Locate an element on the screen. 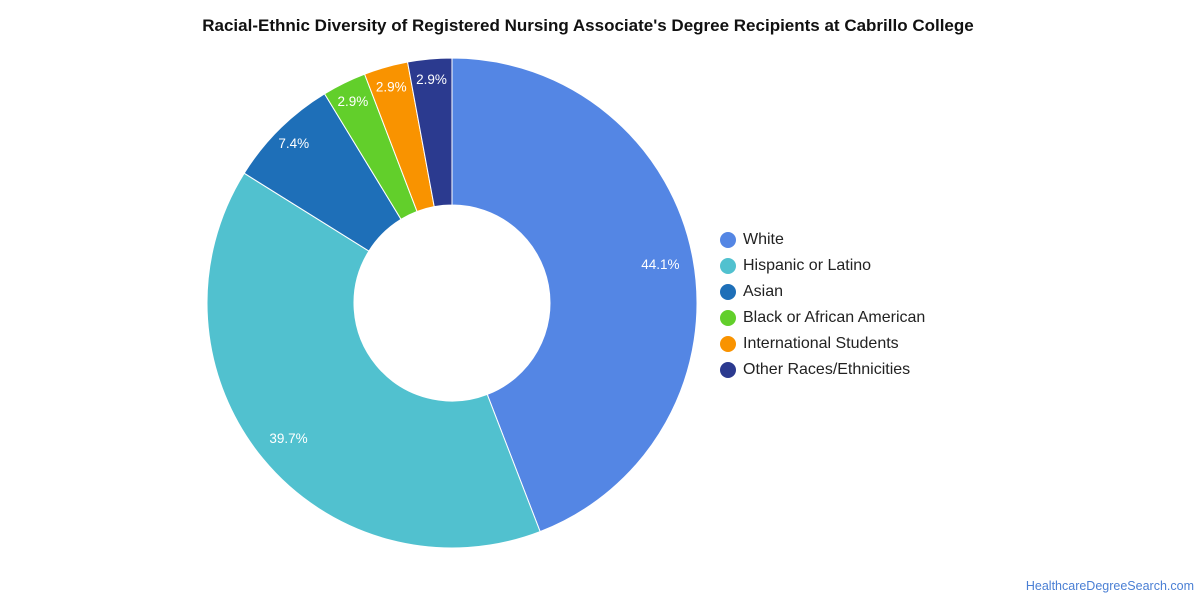 The width and height of the screenshot is (1200, 600). legend-label: International Students is located at coordinates (821, 343).